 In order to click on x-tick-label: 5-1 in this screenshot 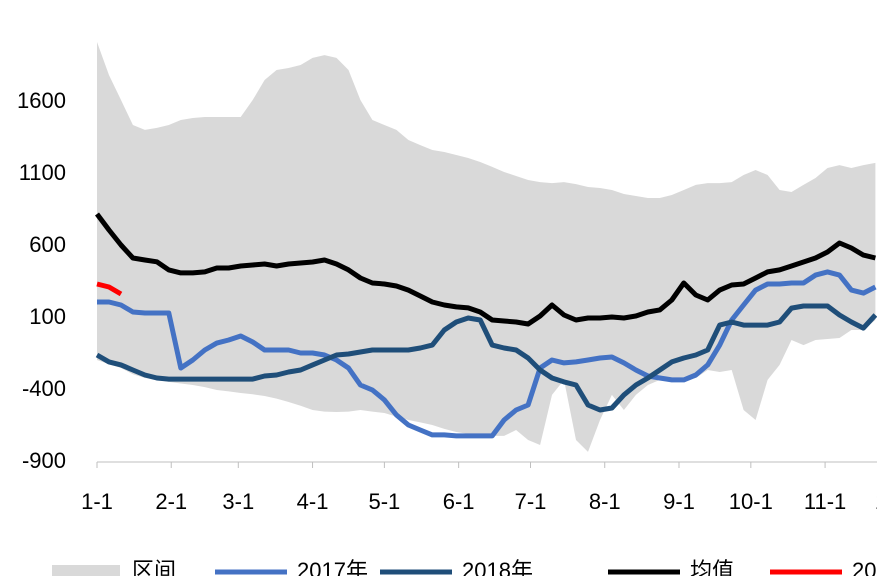, I will do `click(385, 501)`.